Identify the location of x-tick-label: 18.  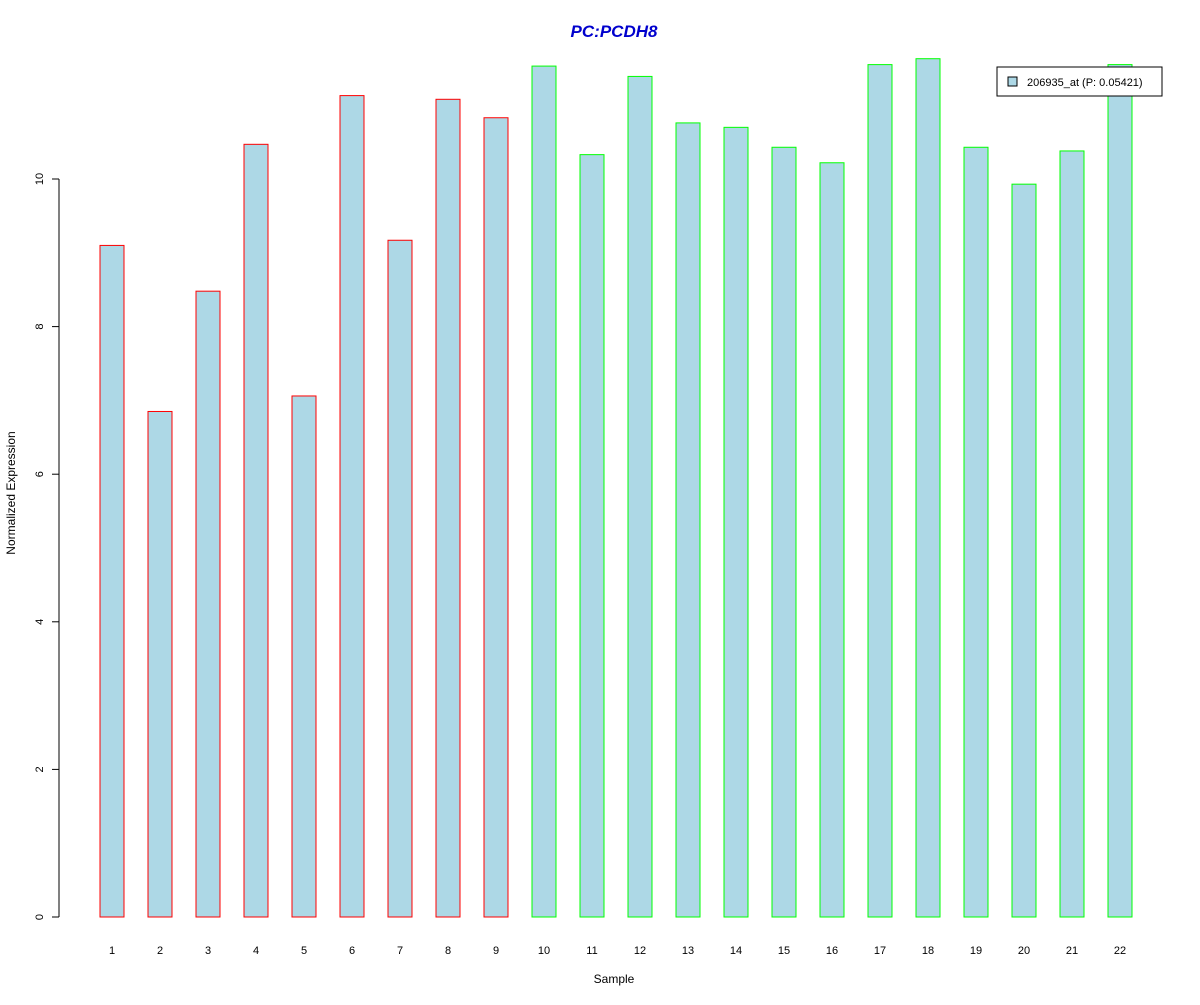
(928, 951).